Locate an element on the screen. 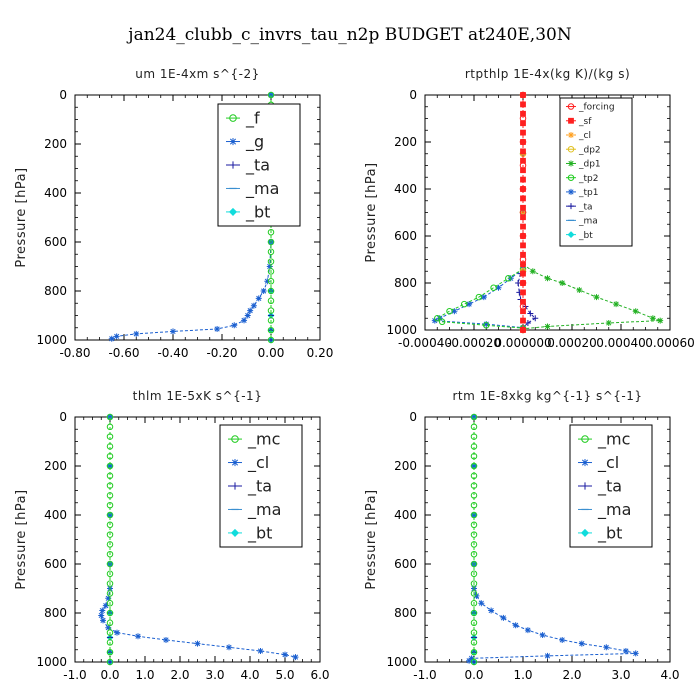 The width and height of the screenshot is (700, 700). panel-title: um 1E-4xm s^{-2} is located at coordinates (197, 74).